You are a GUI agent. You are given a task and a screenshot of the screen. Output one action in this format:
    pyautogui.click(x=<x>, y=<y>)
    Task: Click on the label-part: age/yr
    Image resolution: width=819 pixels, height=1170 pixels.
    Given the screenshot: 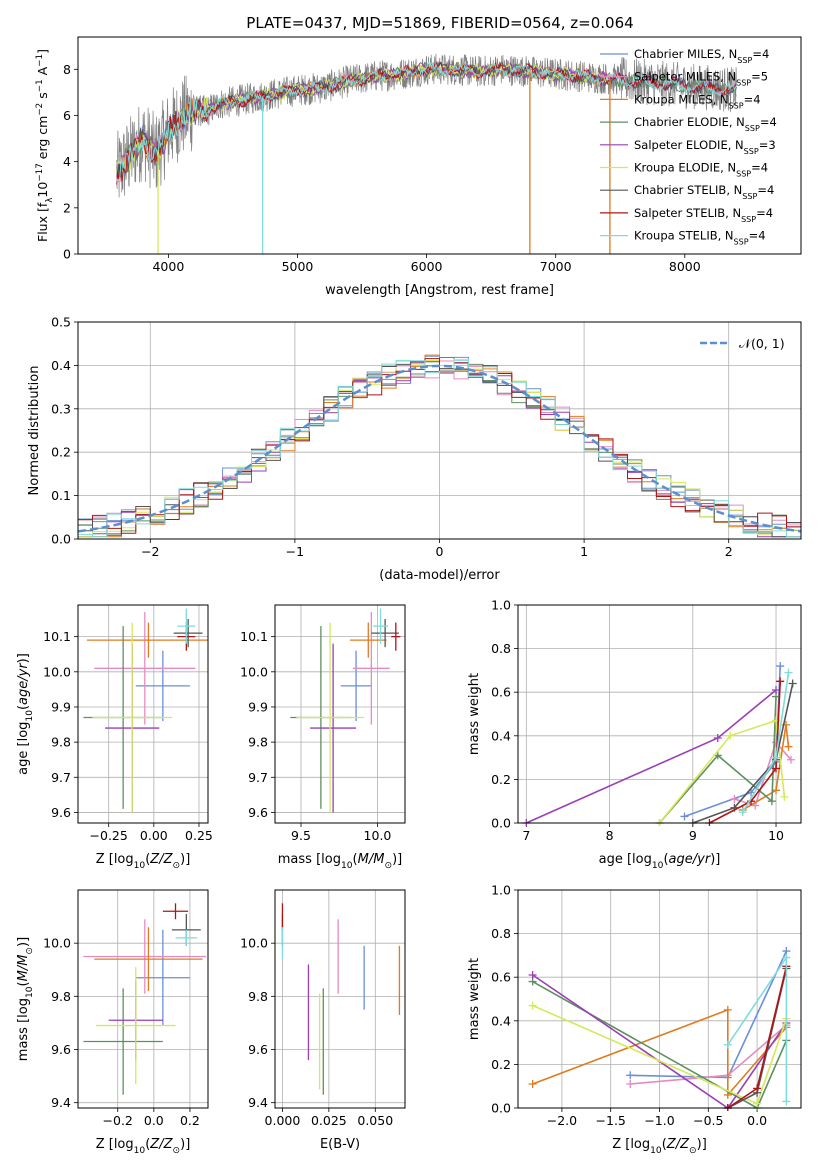 What is the action you would take?
    pyautogui.click(x=23, y=683)
    